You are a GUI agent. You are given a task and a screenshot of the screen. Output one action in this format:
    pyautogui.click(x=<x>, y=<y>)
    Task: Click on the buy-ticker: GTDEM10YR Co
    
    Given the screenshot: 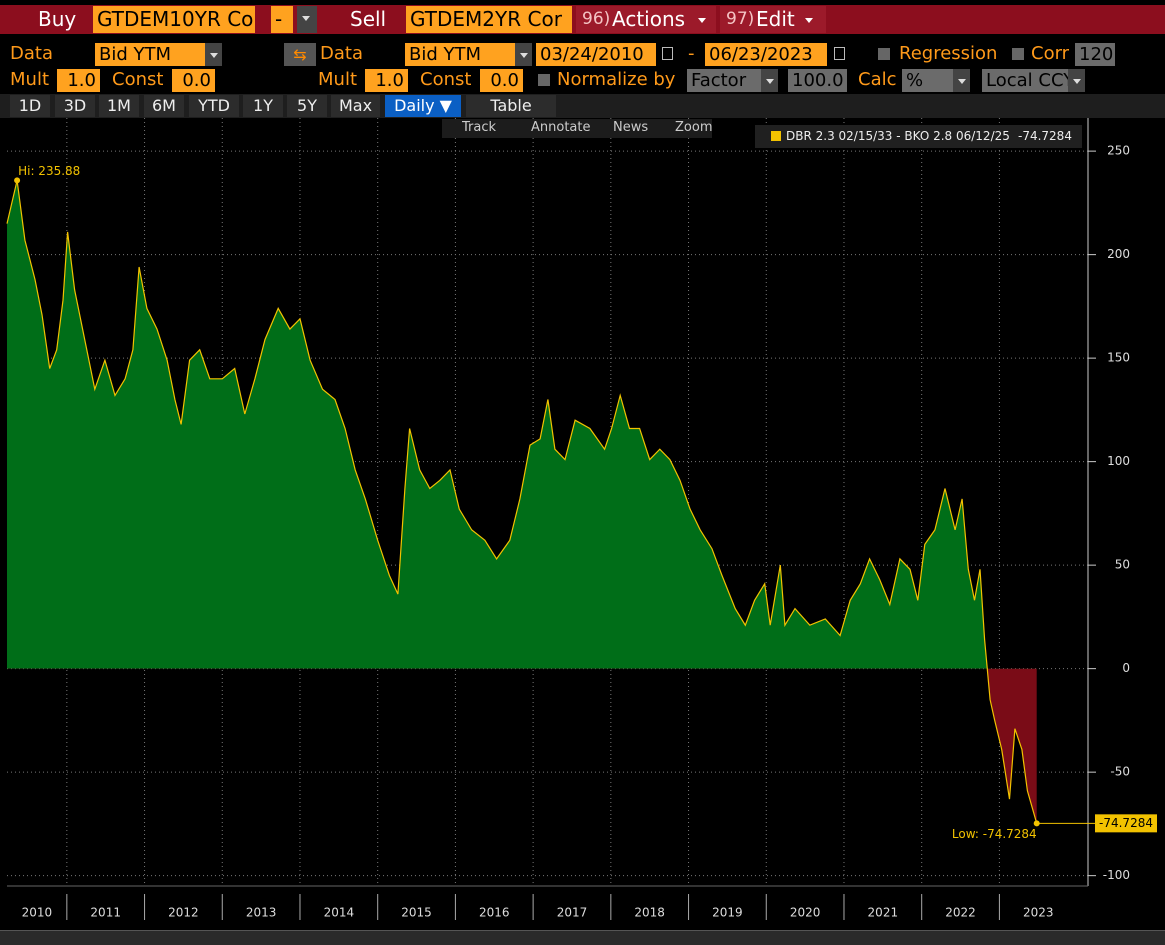 What is the action you would take?
    pyautogui.click(x=174, y=19)
    